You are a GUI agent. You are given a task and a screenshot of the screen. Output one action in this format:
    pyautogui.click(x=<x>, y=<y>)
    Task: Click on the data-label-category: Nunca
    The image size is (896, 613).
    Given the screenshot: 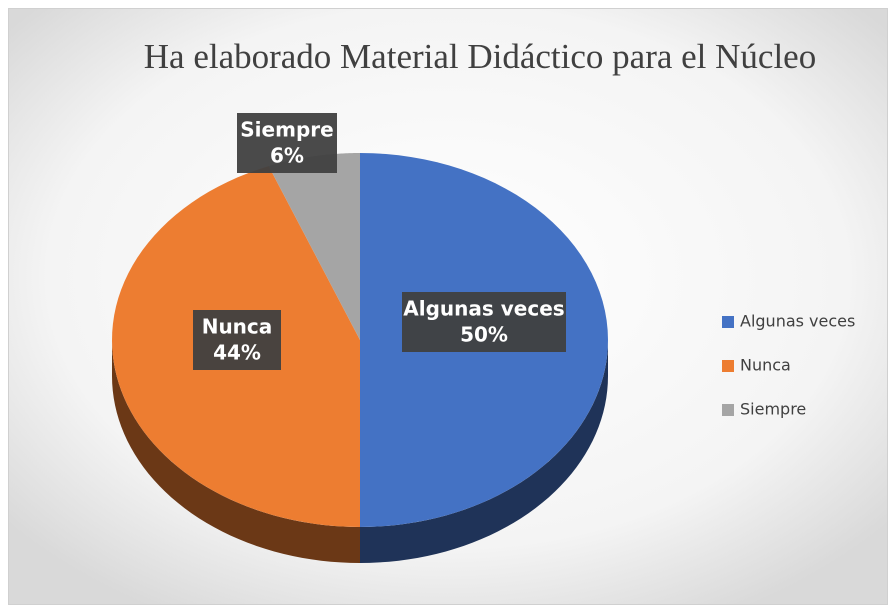 What is the action you would take?
    pyautogui.click(x=237, y=327)
    